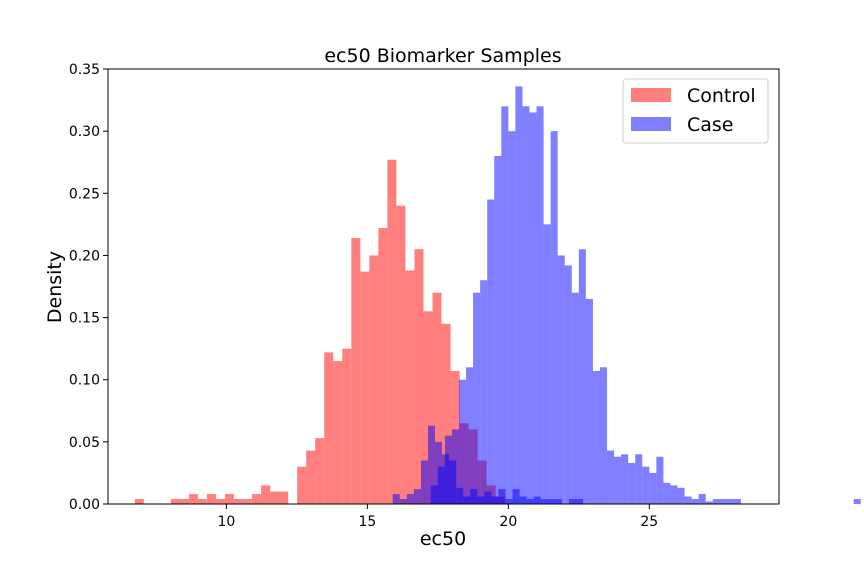 This screenshot has width=864, height=576. I want to click on x-tick-label: 20, so click(508, 522).